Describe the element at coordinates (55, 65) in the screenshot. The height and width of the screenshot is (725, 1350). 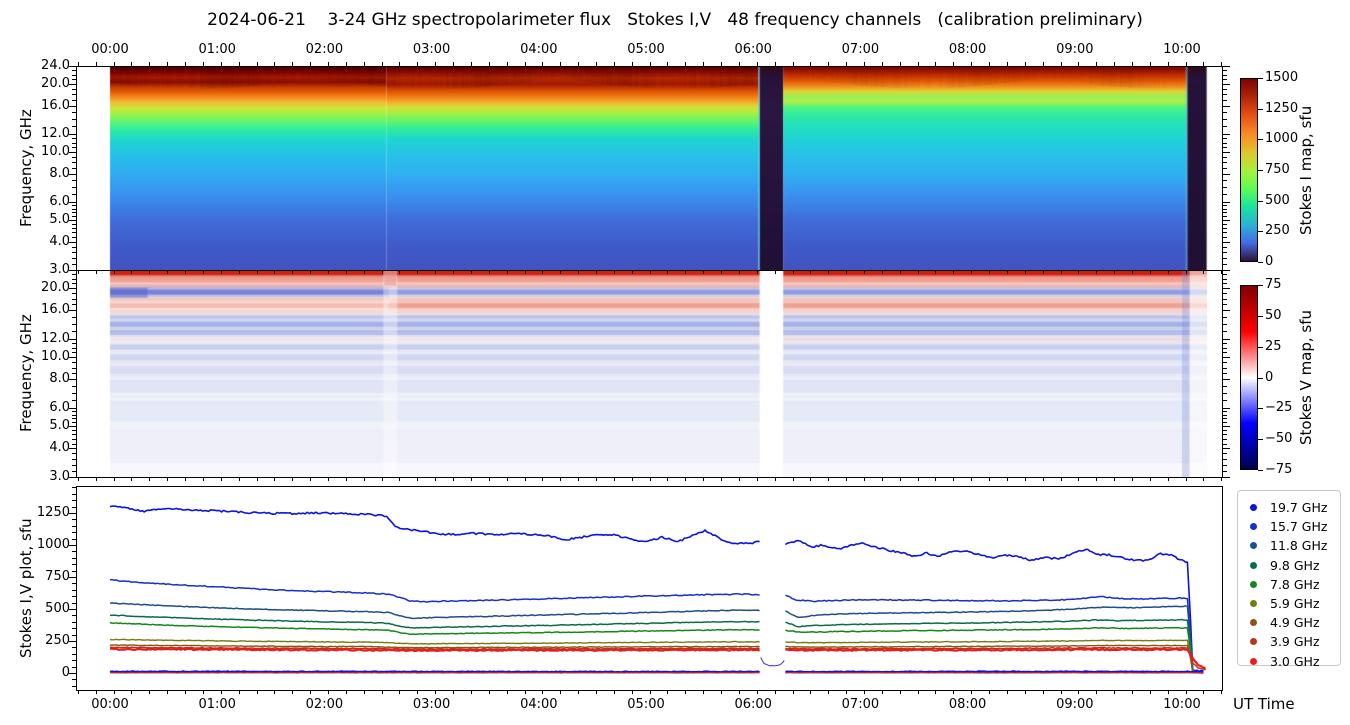
I see `freq-tick-label: 24.0` at that location.